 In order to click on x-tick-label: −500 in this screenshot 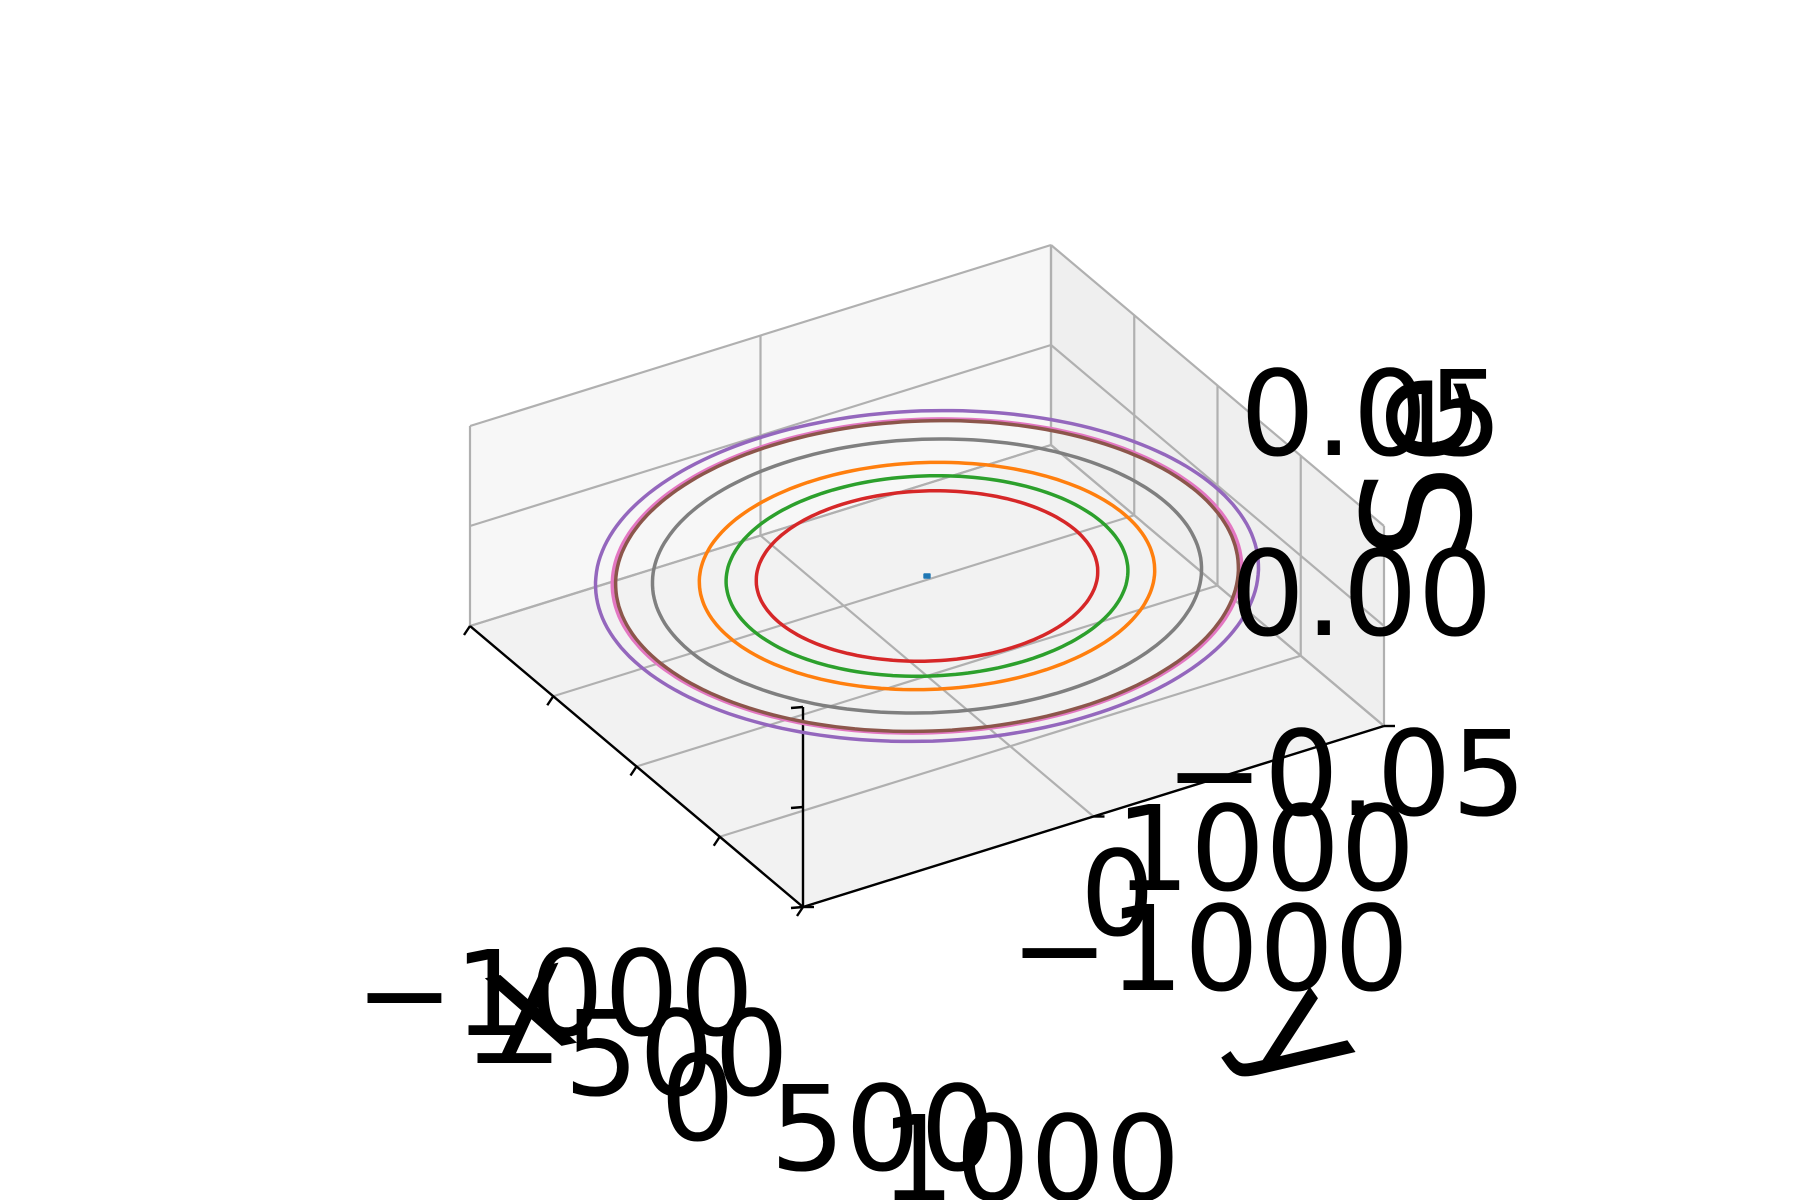, I will do `click(627, 1054)`.